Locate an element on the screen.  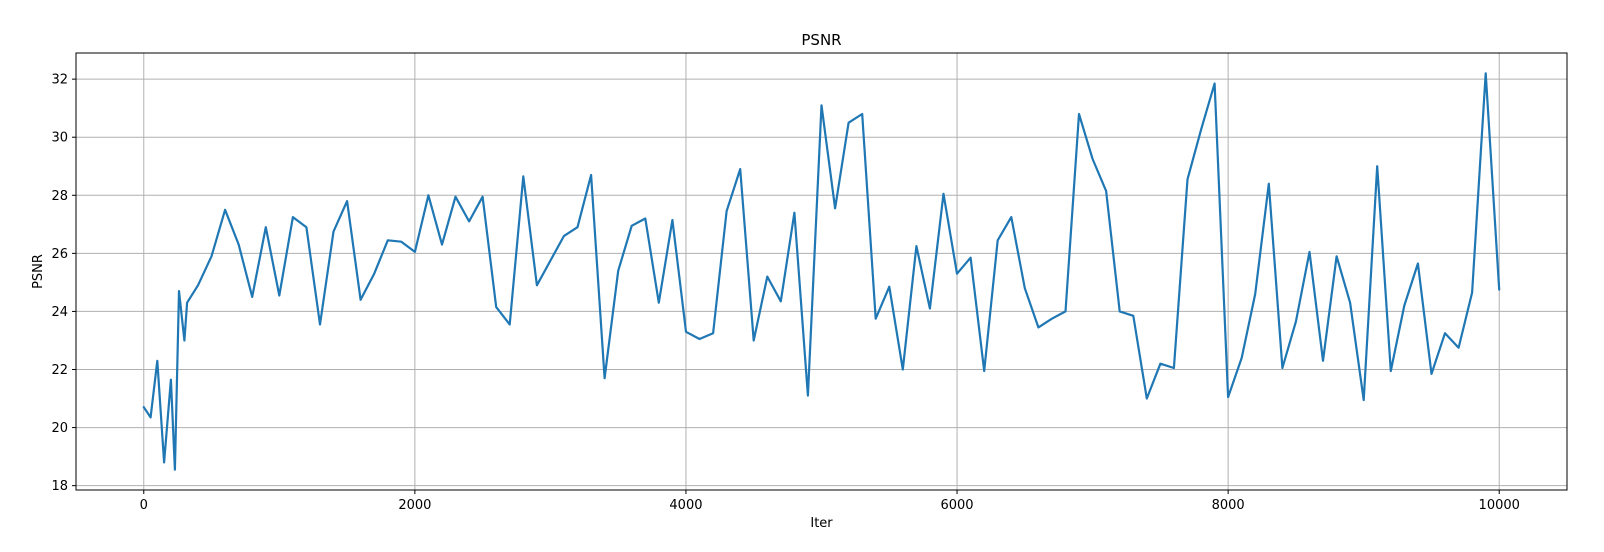
x-tick-label: 0 is located at coordinates (144, 505).